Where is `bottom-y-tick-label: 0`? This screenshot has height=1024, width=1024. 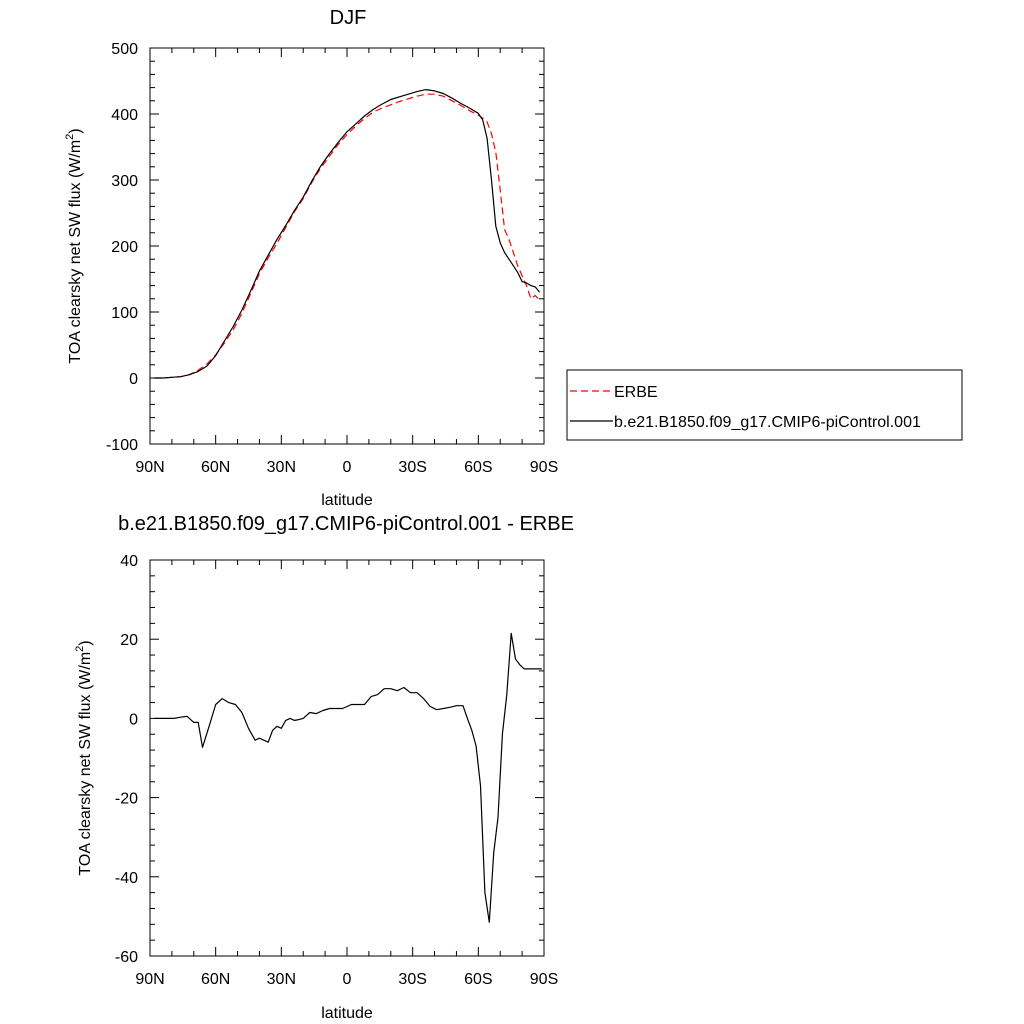
bottom-y-tick-label: 0 is located at coordinates (133, 719).